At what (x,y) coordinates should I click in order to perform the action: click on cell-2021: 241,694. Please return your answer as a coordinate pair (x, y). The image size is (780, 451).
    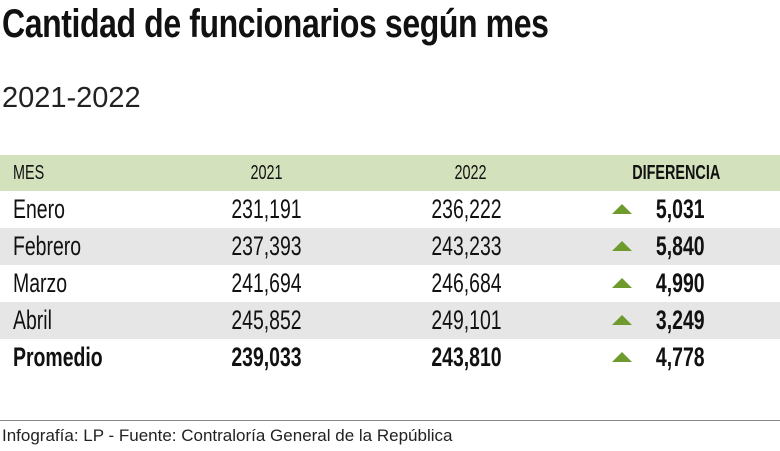
    Looking at the image, I should click on (266, 283).